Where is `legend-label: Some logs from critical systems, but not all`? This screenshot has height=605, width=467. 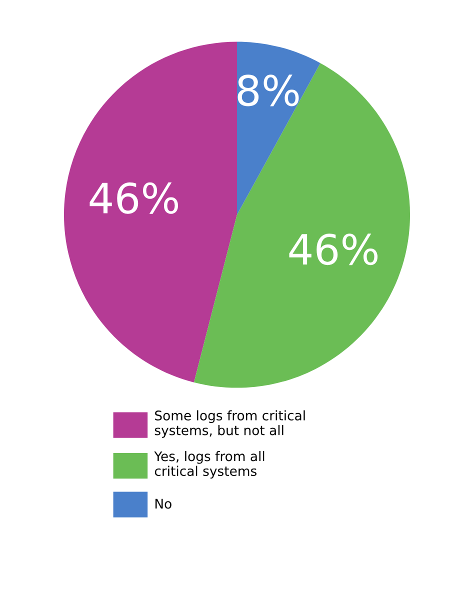
legend-label: Some logs from critical systems, but not all is located at coordinates (229, 424).